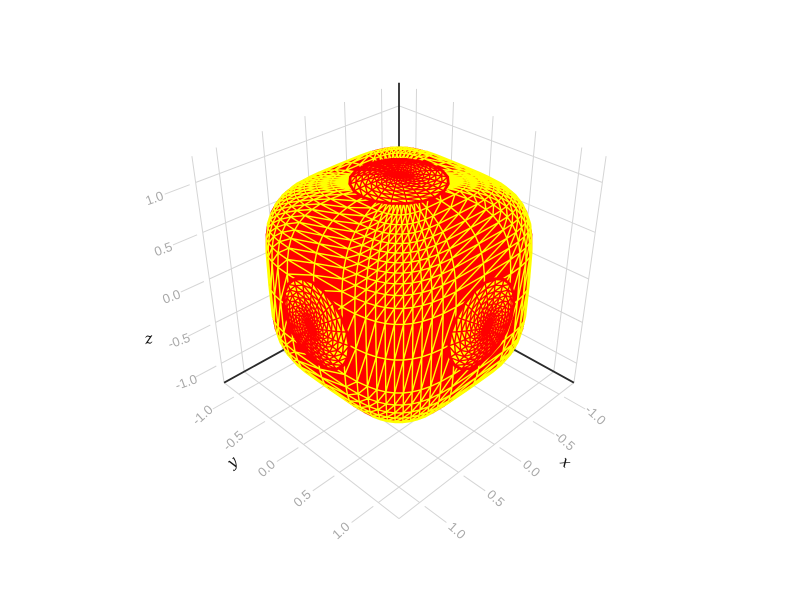 The image size is (800, 600). Describe the element at coordinates (495, 498) in the screenshot. I see `x-tick-label: 0.5` at that location.